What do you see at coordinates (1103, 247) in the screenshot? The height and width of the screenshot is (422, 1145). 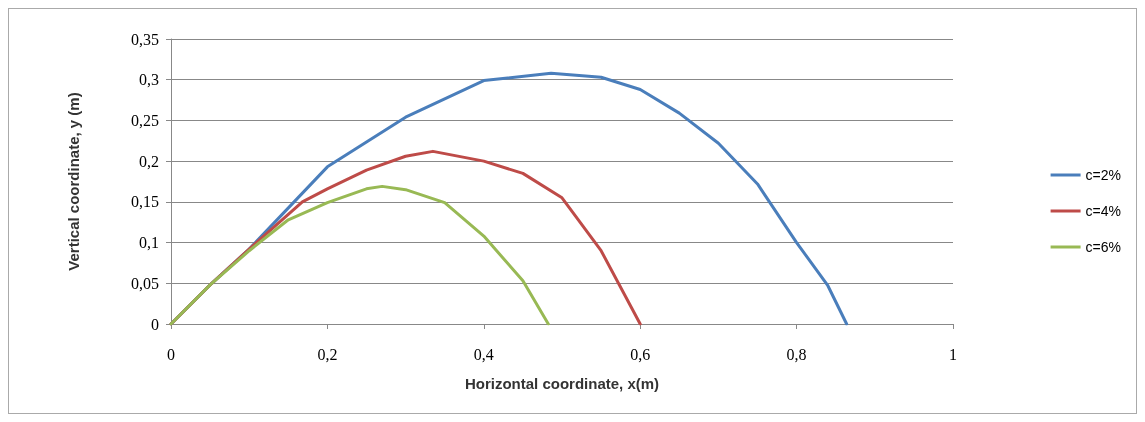 I see `legend-label: c=6%` at bounding box center [1103, 247].